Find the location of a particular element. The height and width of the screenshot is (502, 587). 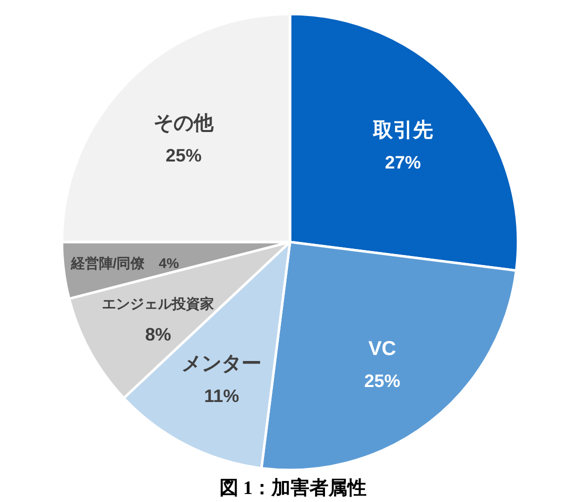

slice-label: エンジェル投資家 is located at coordinates (158, 303).